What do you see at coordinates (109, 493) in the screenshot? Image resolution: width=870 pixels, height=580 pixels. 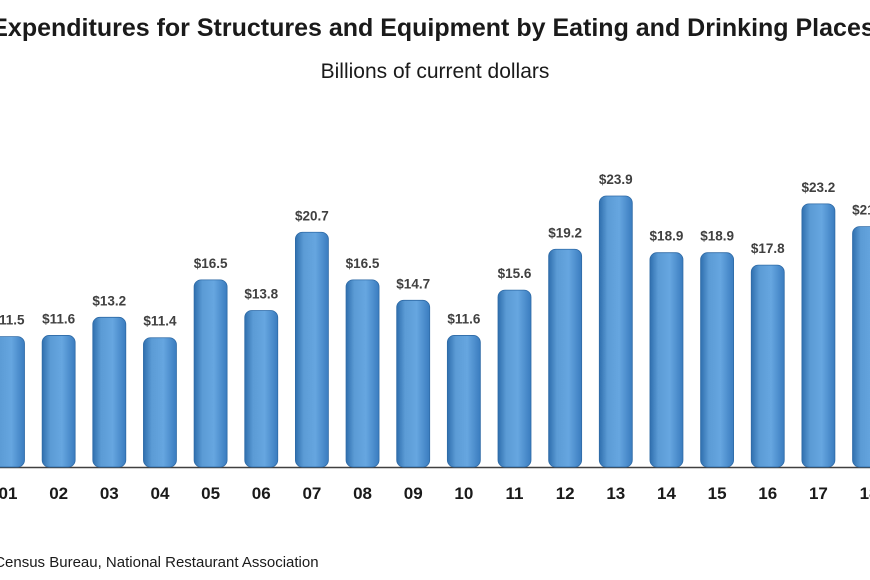 I see `x-tick-label-03: 03` at bounding box center [109, 493].